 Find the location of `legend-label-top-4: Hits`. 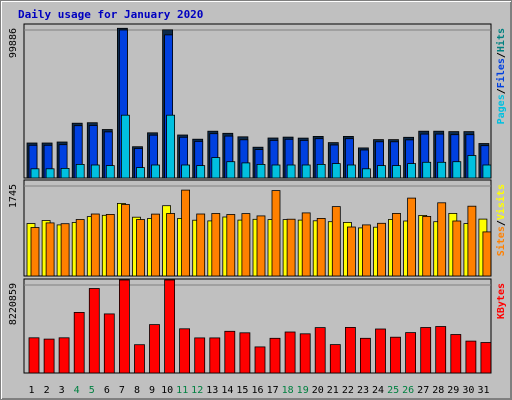

legend-label-top-4: Hits is located at coordinates (501, 40).